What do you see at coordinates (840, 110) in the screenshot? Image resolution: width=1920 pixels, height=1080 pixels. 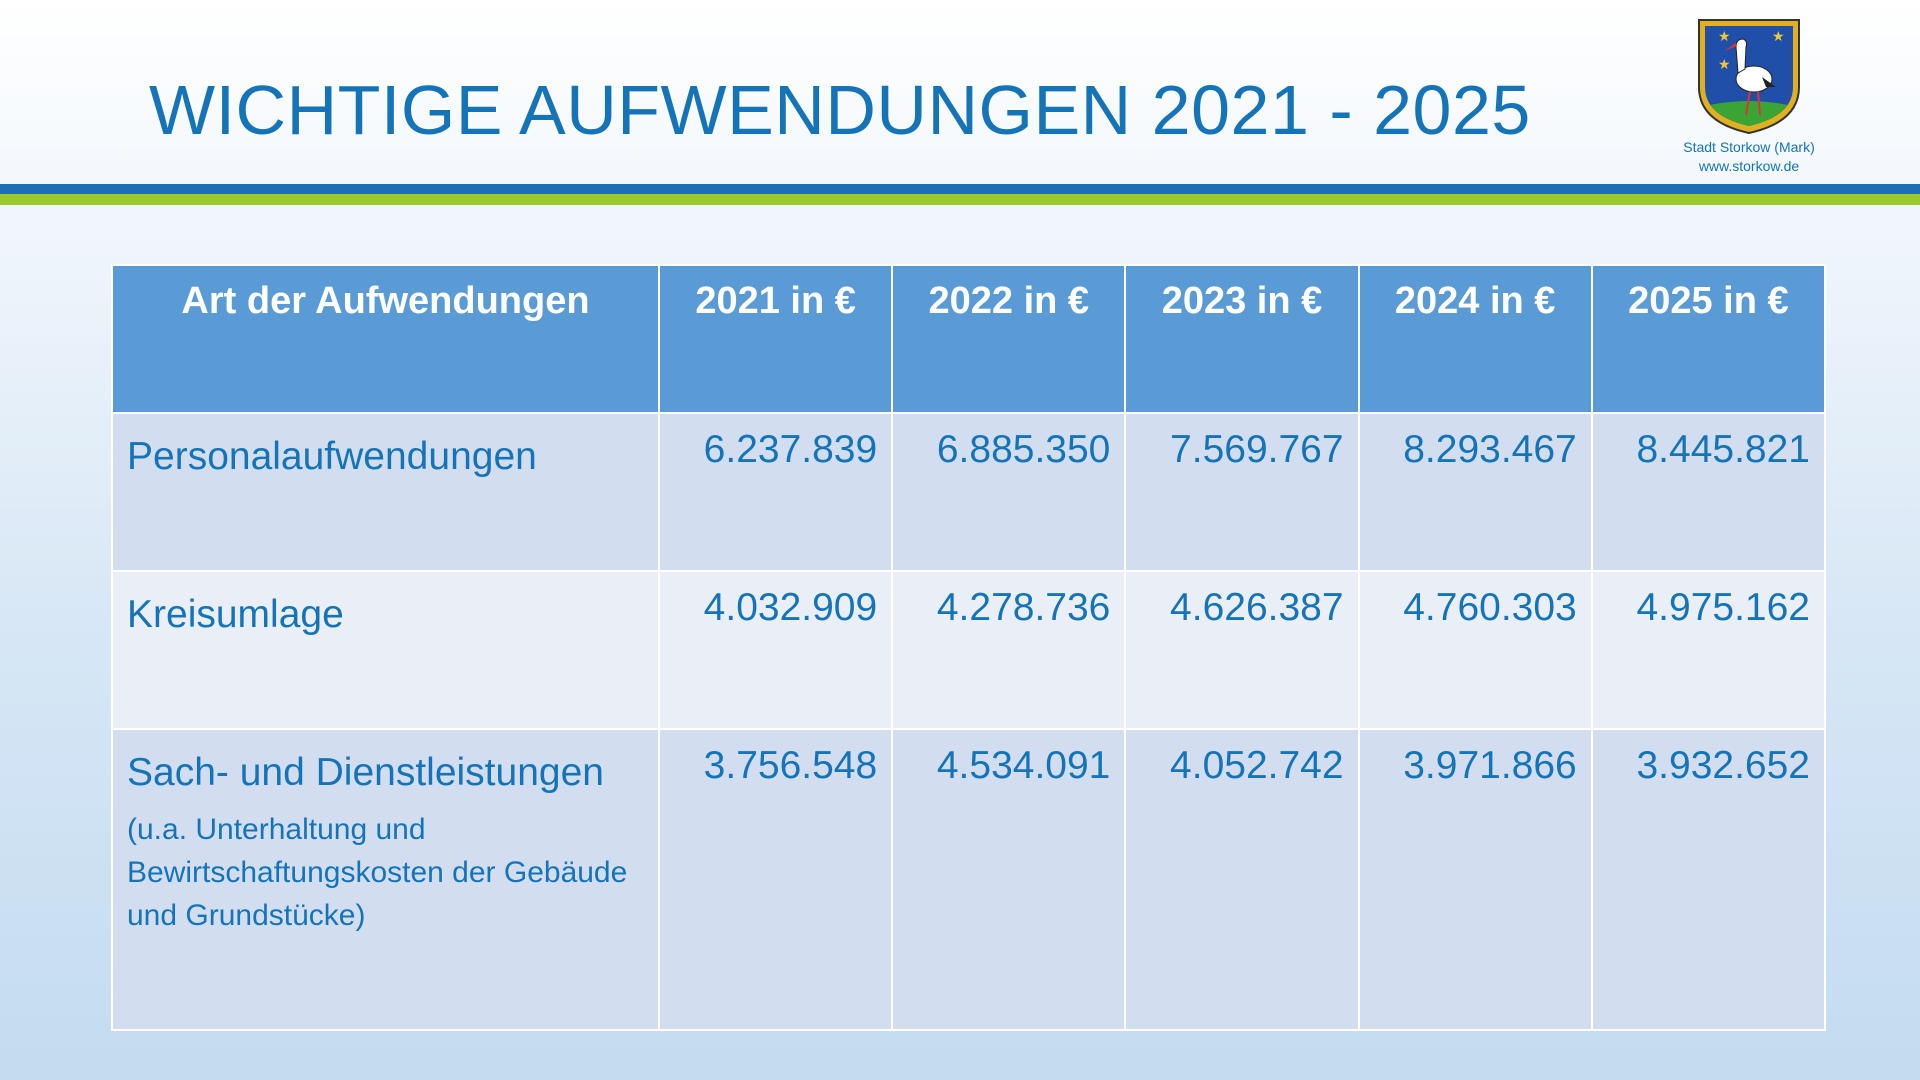 I see `slide-title: WICHTIGE AUFWENDUNGEN 2021 - 2025` at bounding box center [840, 110].